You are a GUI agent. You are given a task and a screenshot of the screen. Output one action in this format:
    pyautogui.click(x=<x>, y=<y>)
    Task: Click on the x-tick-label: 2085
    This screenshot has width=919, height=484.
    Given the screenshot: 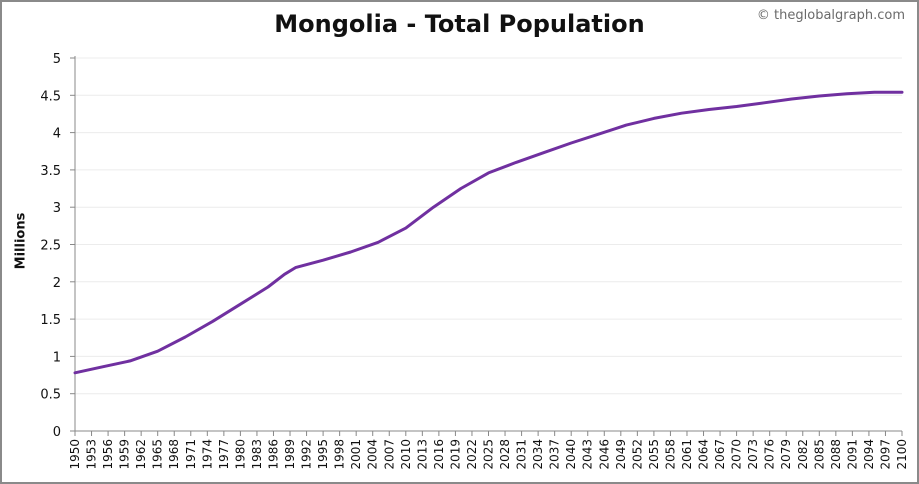 What is the action you would take?
    pyautogui.click(x=819, y=454)
    